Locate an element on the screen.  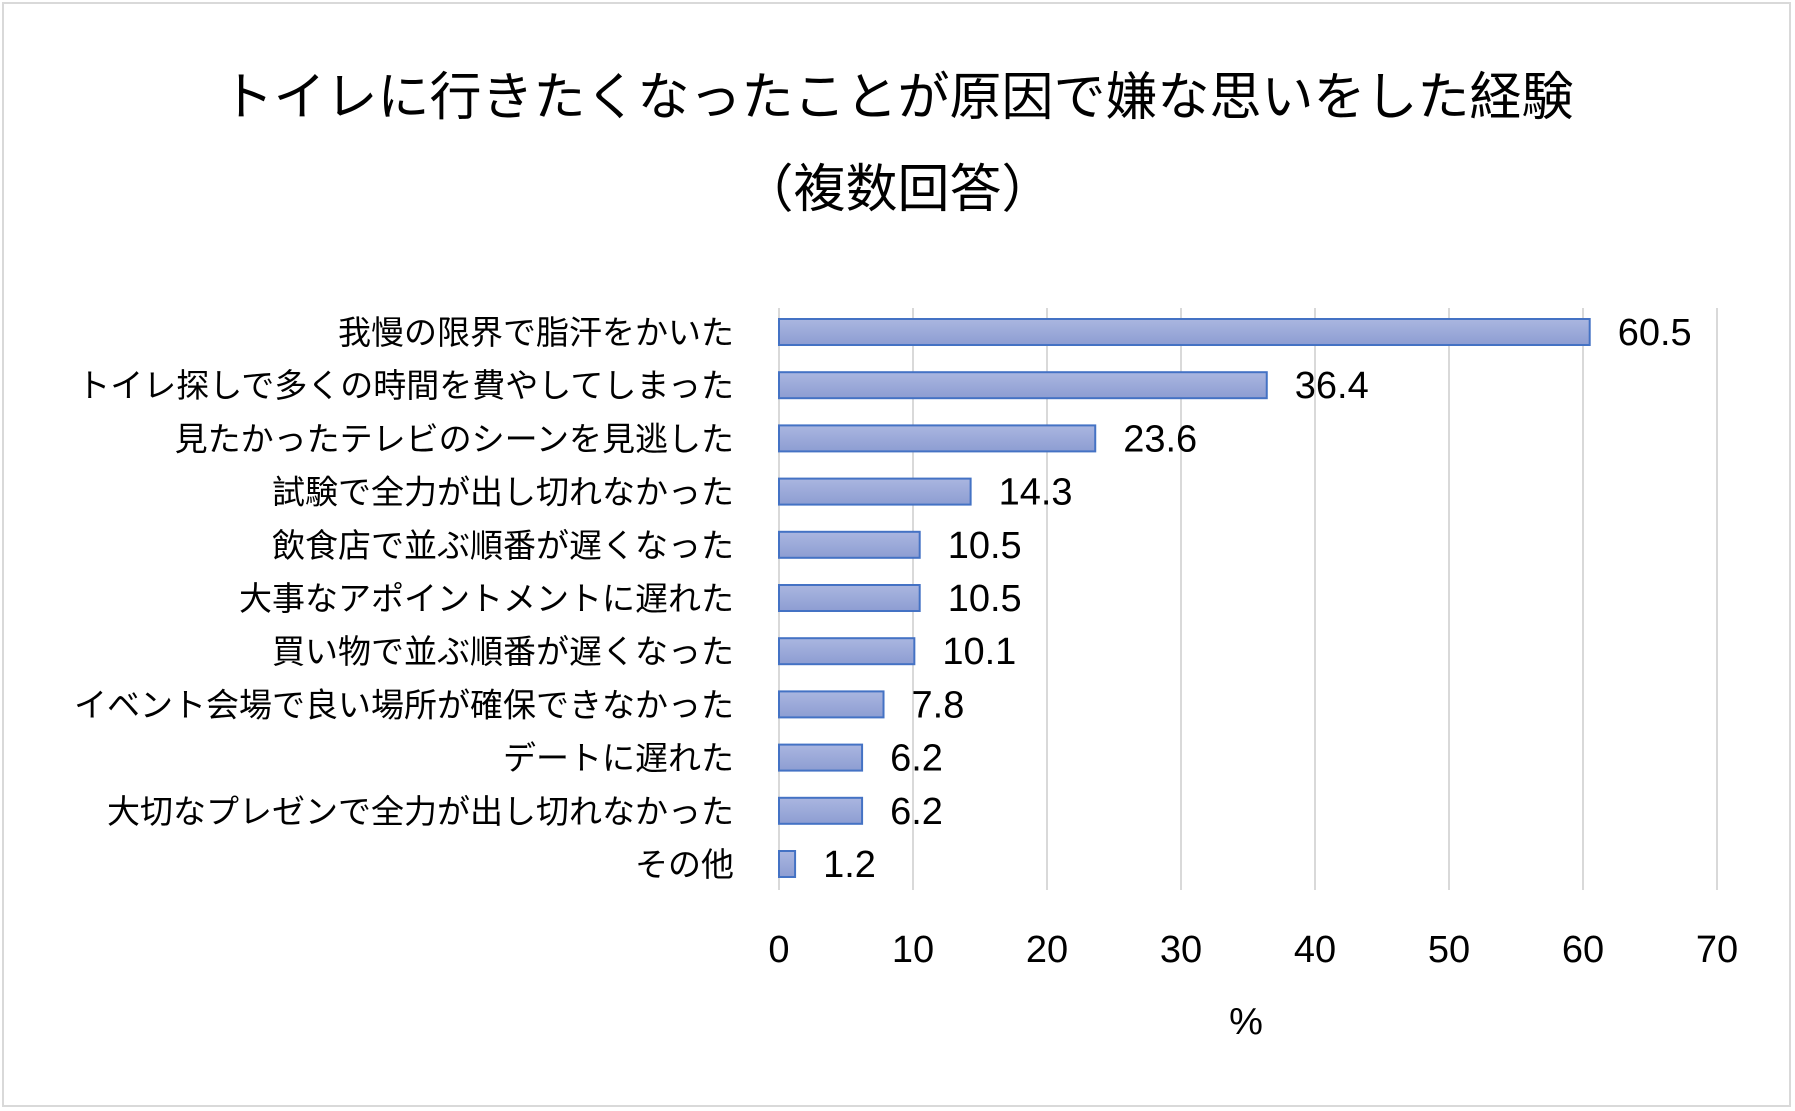
category-label: 大事なアポイントメントに遅れた is located at coordinates (486, 598).